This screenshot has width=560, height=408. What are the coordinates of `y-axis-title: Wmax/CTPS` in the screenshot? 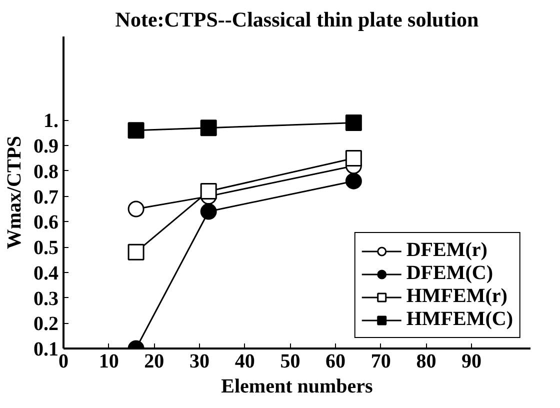 It's located at (15, 193).